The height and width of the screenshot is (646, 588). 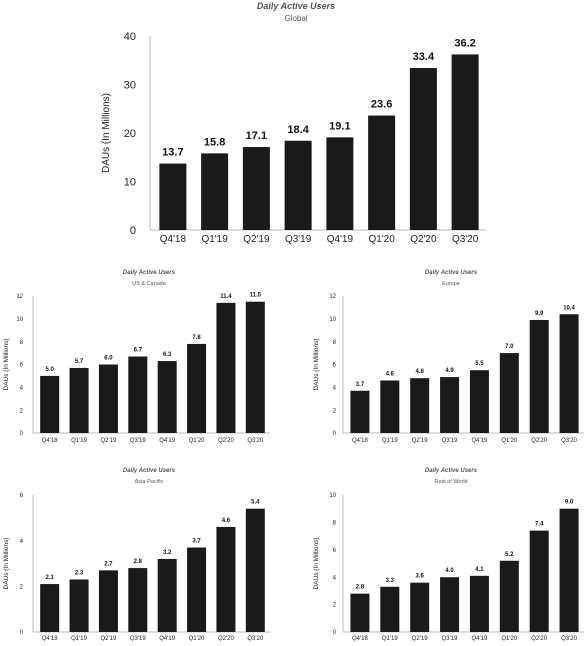 What do you see at coordinates (451, 284) in the screenshot?
I see `chart-subtitle: Europe` at bounding box center [451, 284].